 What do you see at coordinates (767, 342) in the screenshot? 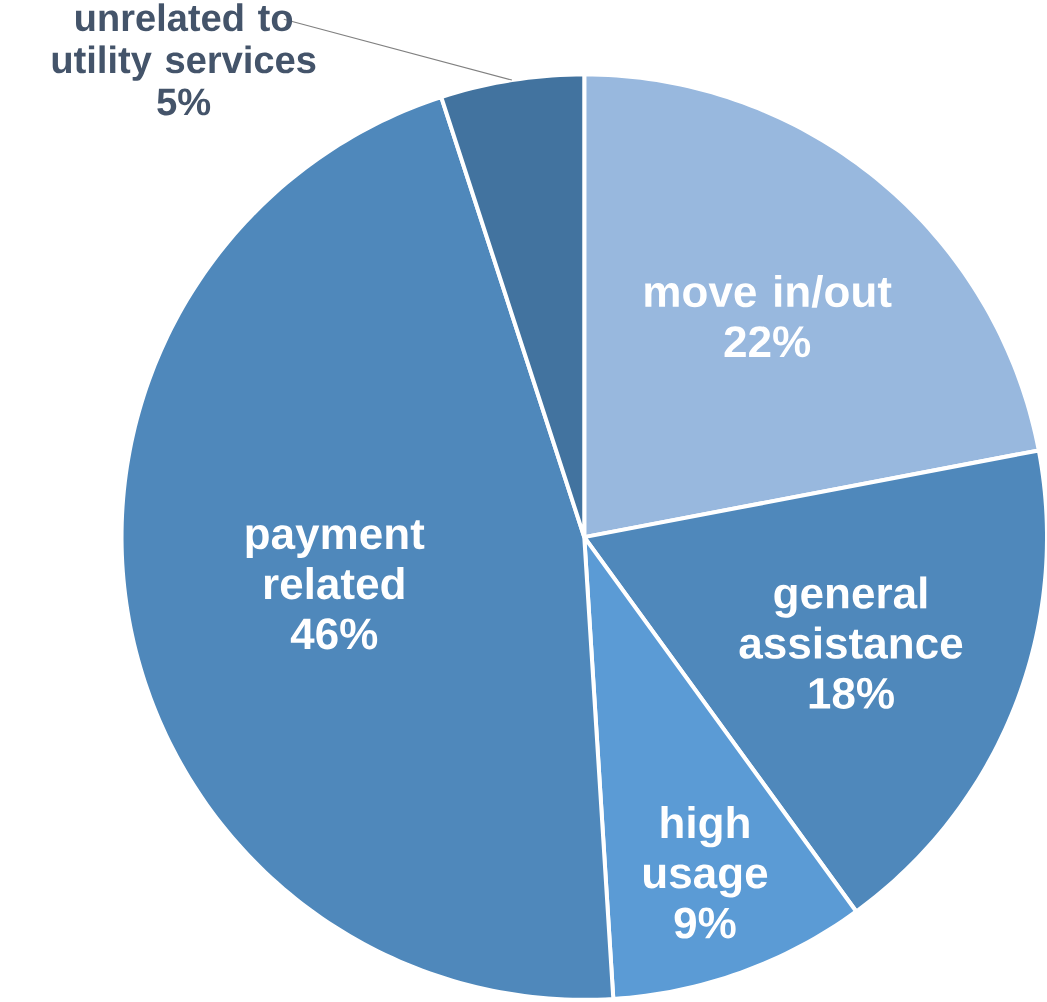
I see `data-label: 22%` at bounding box center [767, 342].